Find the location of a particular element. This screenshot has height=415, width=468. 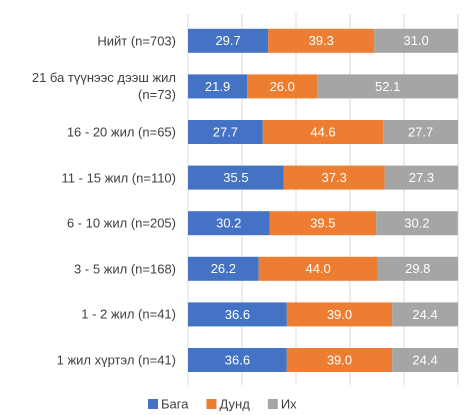

value-label: 21.9 is located at coordinates (217, 86).